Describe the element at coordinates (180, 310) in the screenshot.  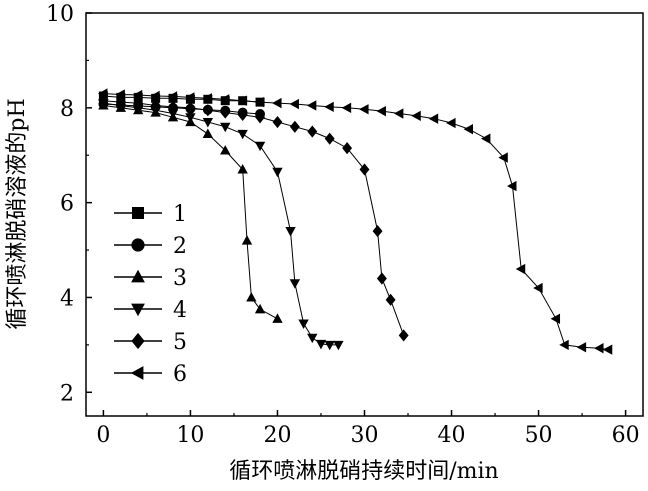
I see `legend-label: 4` at that location.